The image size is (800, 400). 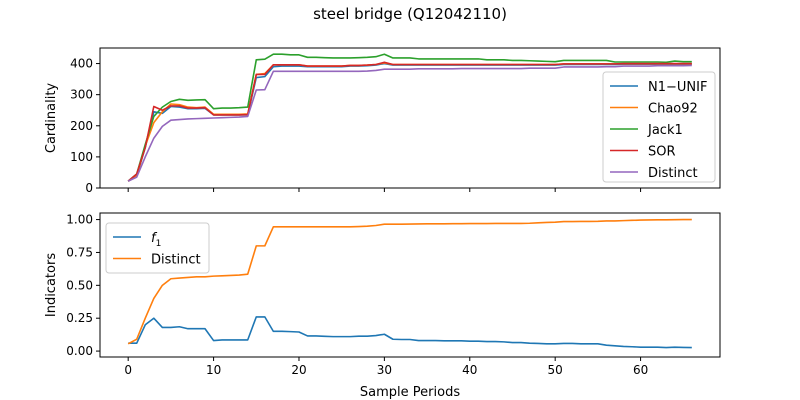 What do you see at coordinates (79, 252) in the screenshot?
I see `y-tick-label: 0.75` at bounding box center [79, 252].